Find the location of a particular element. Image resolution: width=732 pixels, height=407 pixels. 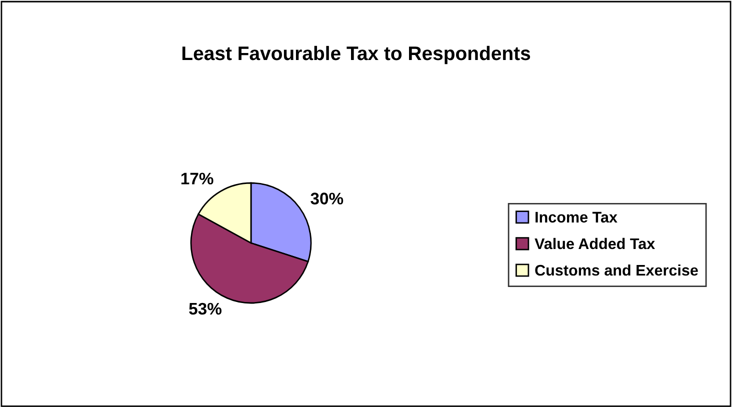

data-label: 17% is located at coordinates (197, 178).